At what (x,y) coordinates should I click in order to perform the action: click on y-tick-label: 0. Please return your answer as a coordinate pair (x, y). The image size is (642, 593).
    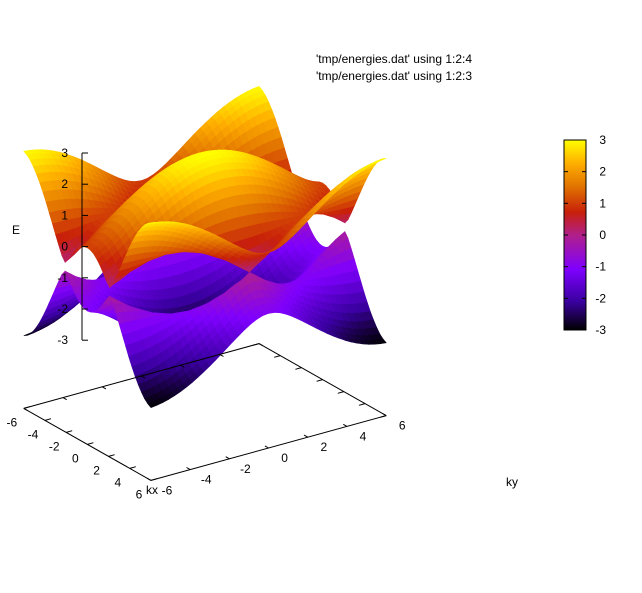
    Looking at the image, I should click on (284, 458).